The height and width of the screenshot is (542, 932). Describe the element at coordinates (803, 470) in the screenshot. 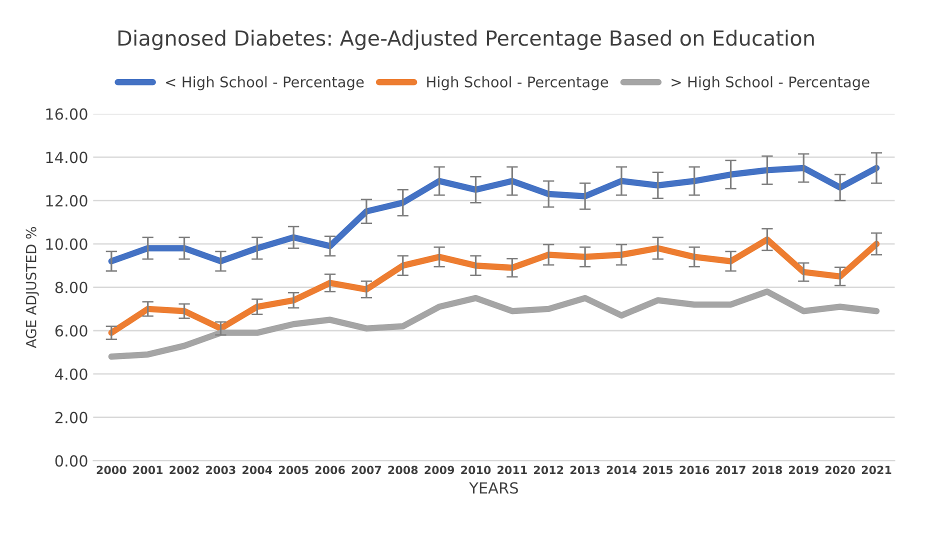

I see `x-tick-label: 2019` at that location.